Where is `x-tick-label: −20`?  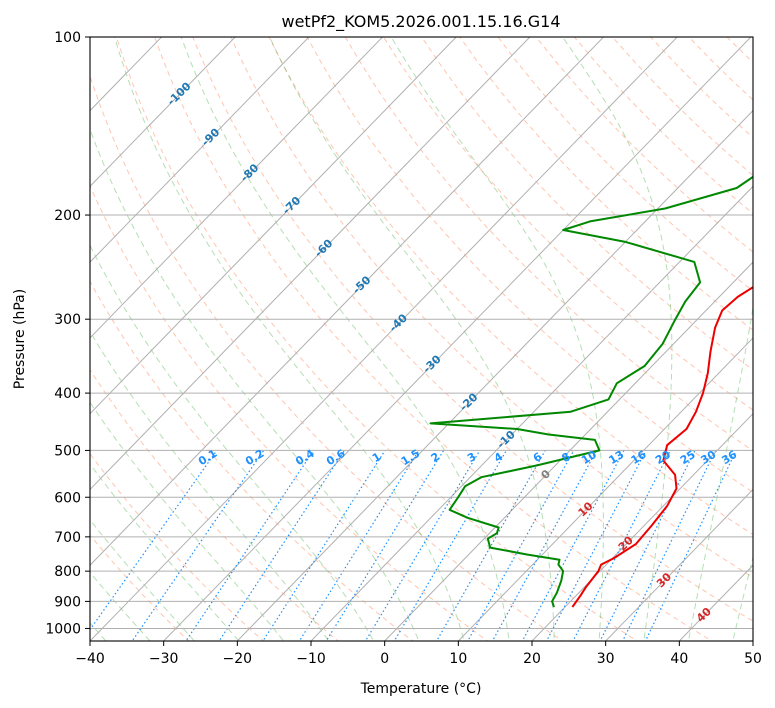 x-tick-label: −20 is located at coordinates (238, 659).